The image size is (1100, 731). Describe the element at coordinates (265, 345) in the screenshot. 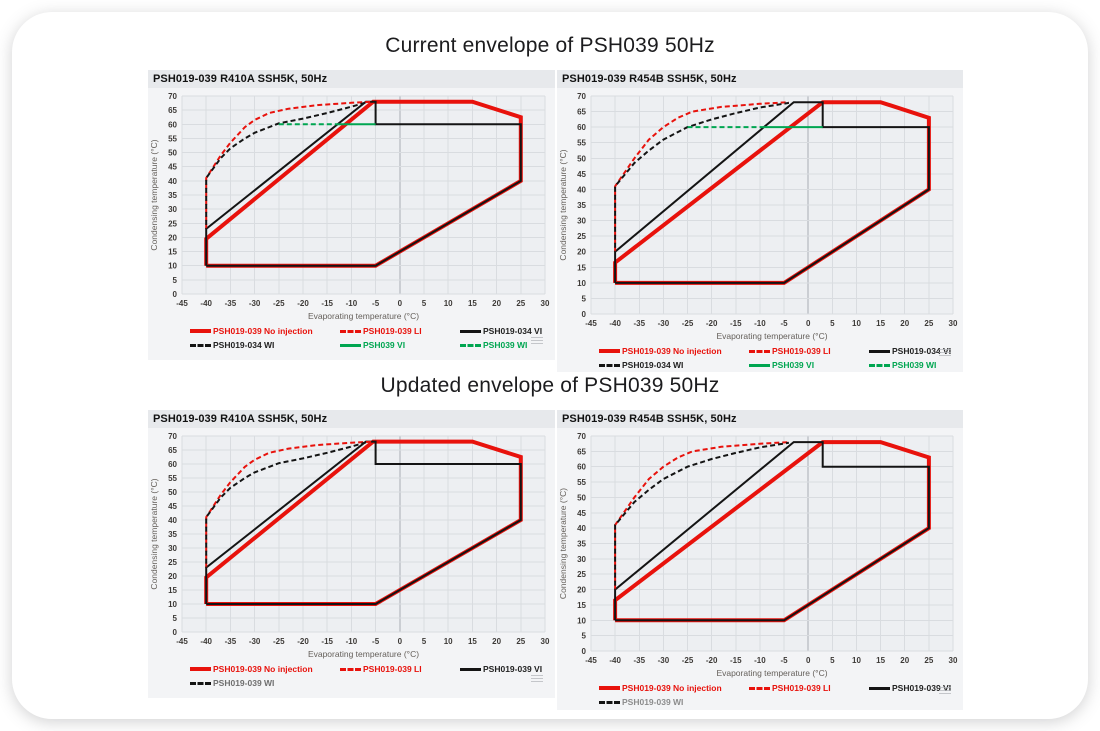

I see `legend-item: PSH019-034 WI` at that location.